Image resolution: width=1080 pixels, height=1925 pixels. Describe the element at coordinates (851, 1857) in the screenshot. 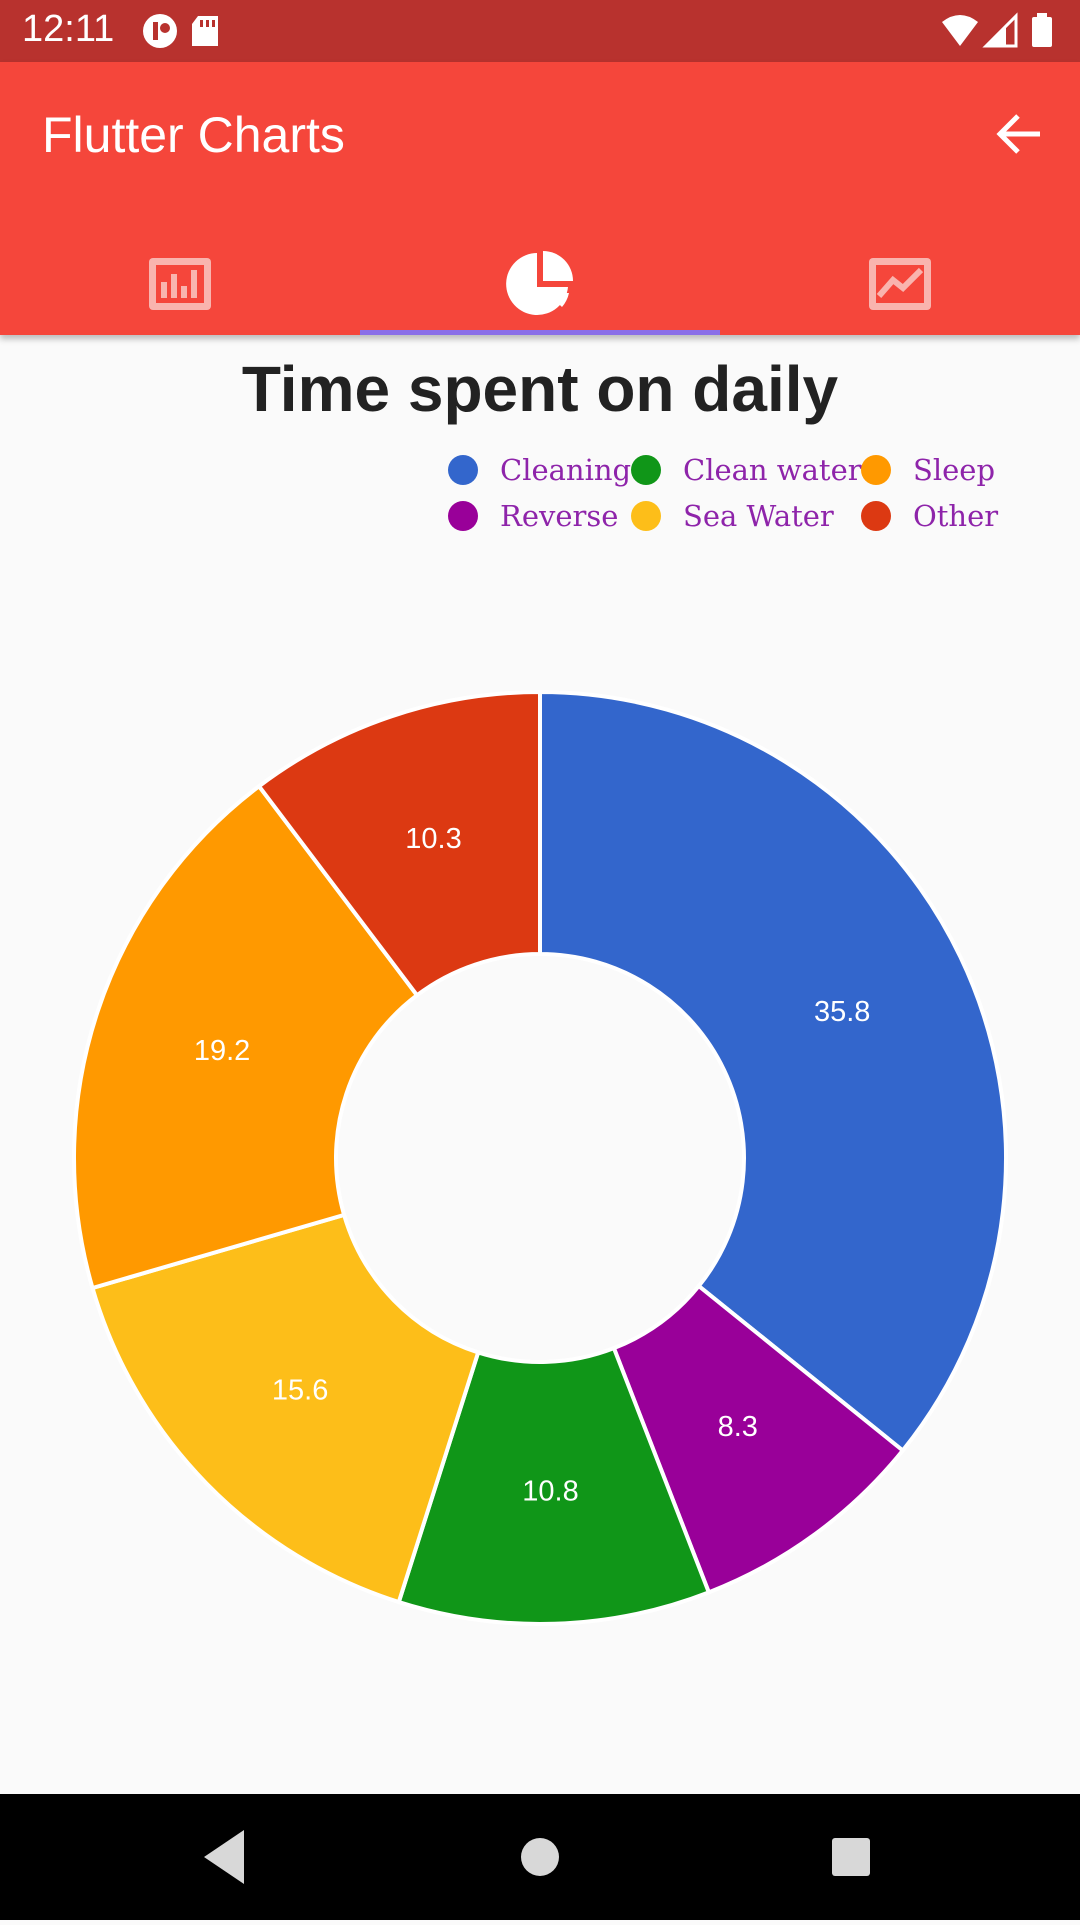

I see `recents-nav-icon` at that location.